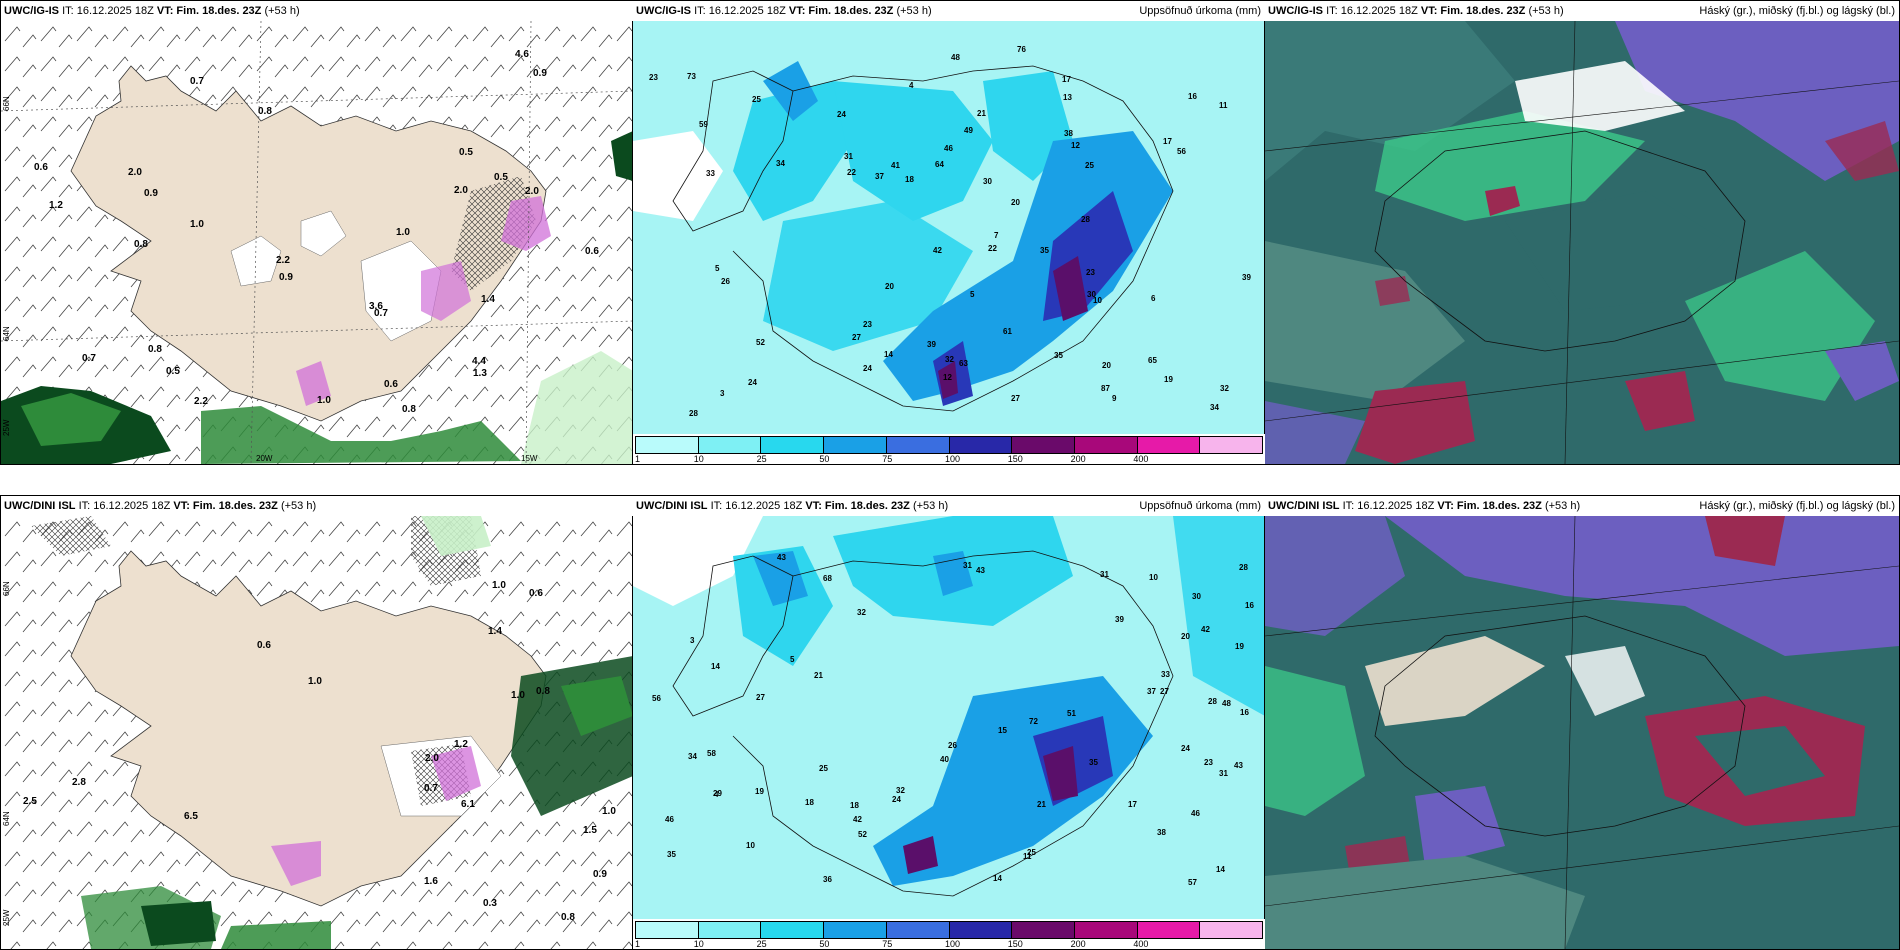  Describe the element at coordinates (6, 427) in the screenshot. I see `lat-label-25w: 25W` at that location.